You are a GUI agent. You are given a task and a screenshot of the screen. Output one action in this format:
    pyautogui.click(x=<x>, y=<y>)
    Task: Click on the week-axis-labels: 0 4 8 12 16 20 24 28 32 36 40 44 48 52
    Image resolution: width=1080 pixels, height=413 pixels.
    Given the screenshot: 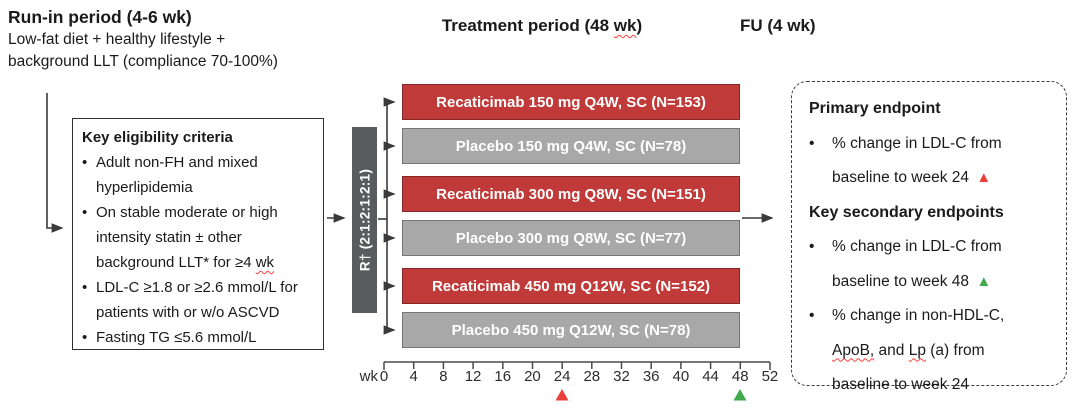 What is the action you would take?
    pyautogui.click(x=579, y=376)
    